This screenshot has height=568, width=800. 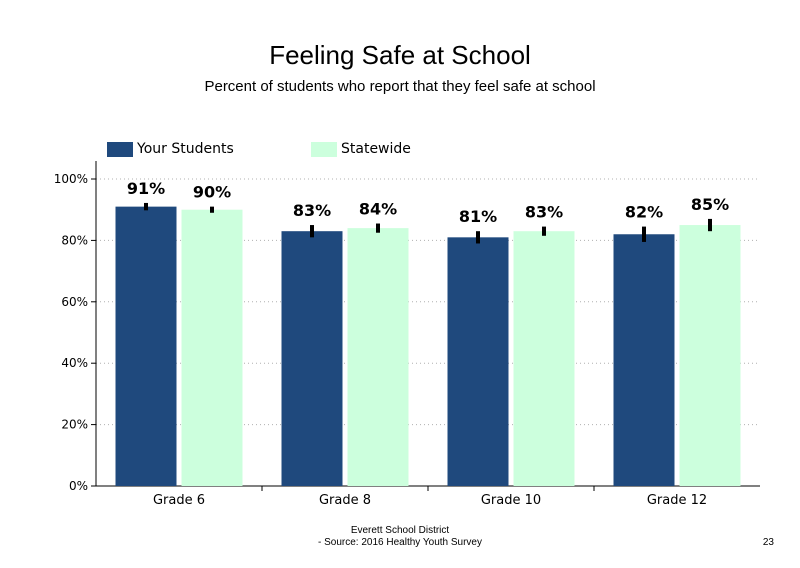 I want to click on legend-swatch-your-students, so click(x=120, y=149).